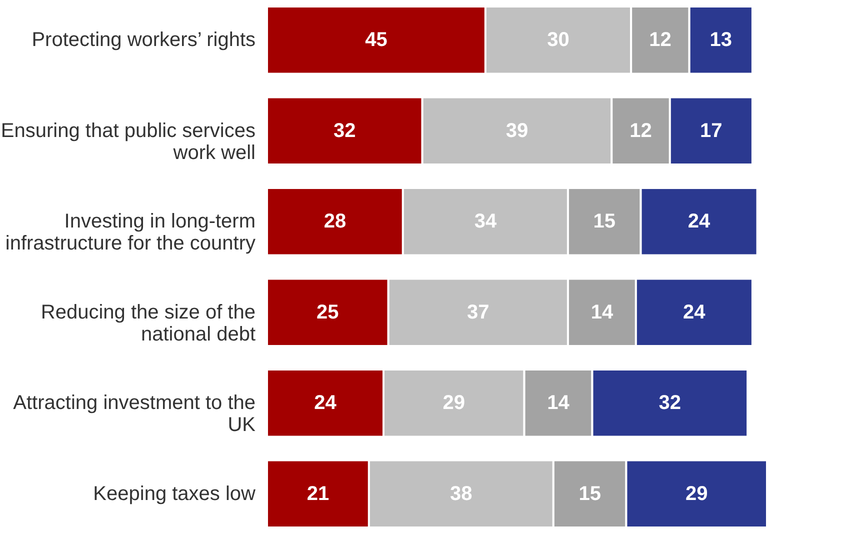 The width and height of the screenshot is (868, 537). I want to click on y-tick-label: Reducing the size of the national debt, so click(148, 323).